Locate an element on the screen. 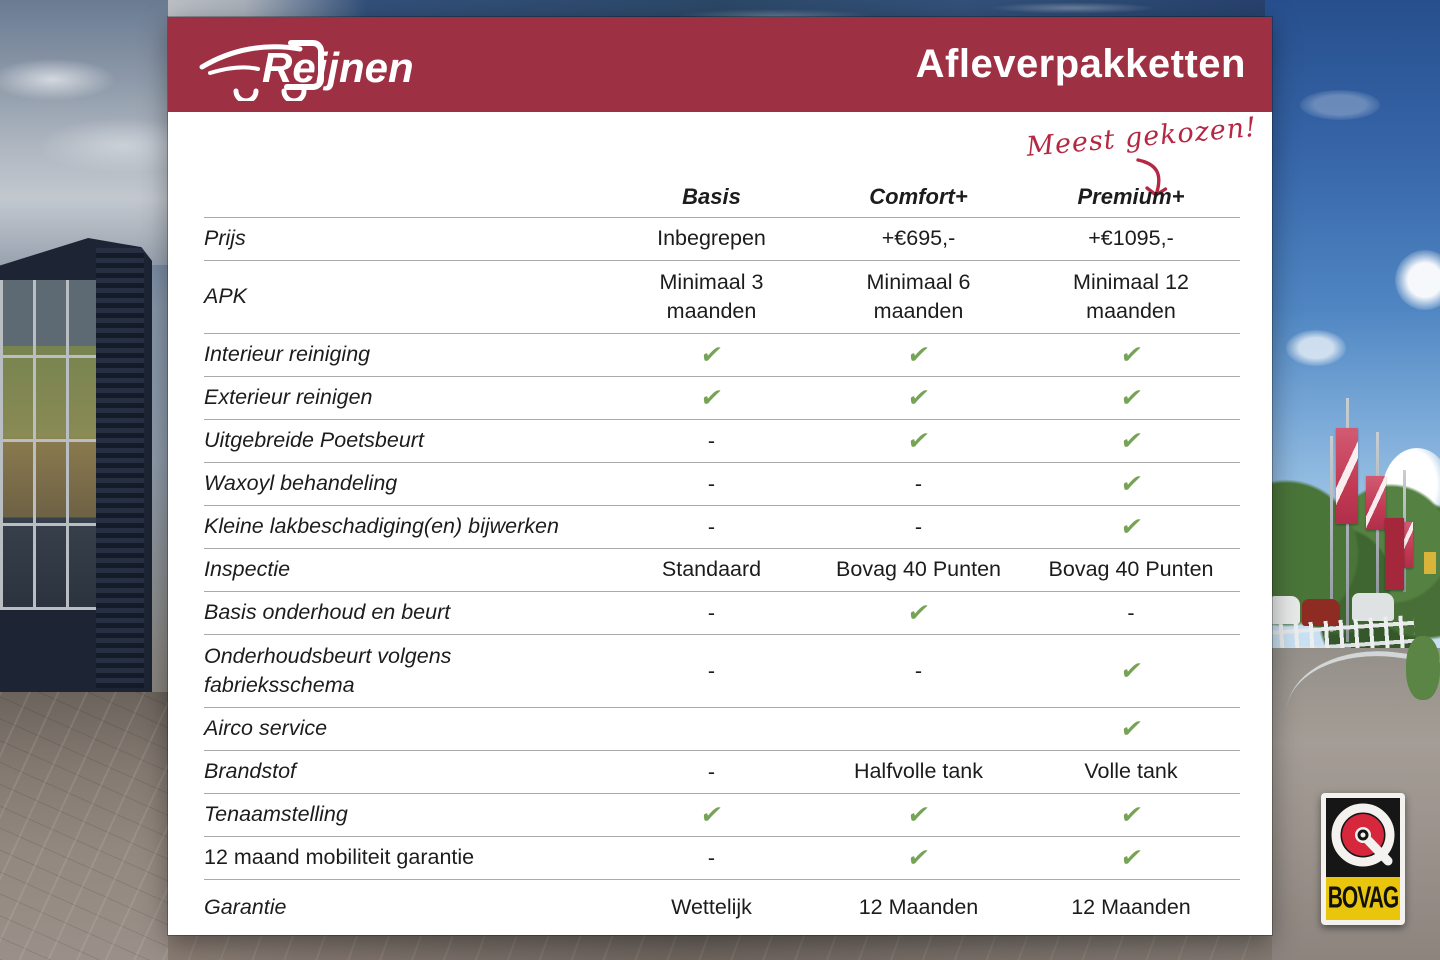  row-value: Minimaal 6 maanden is located at coordinates (918, 297).